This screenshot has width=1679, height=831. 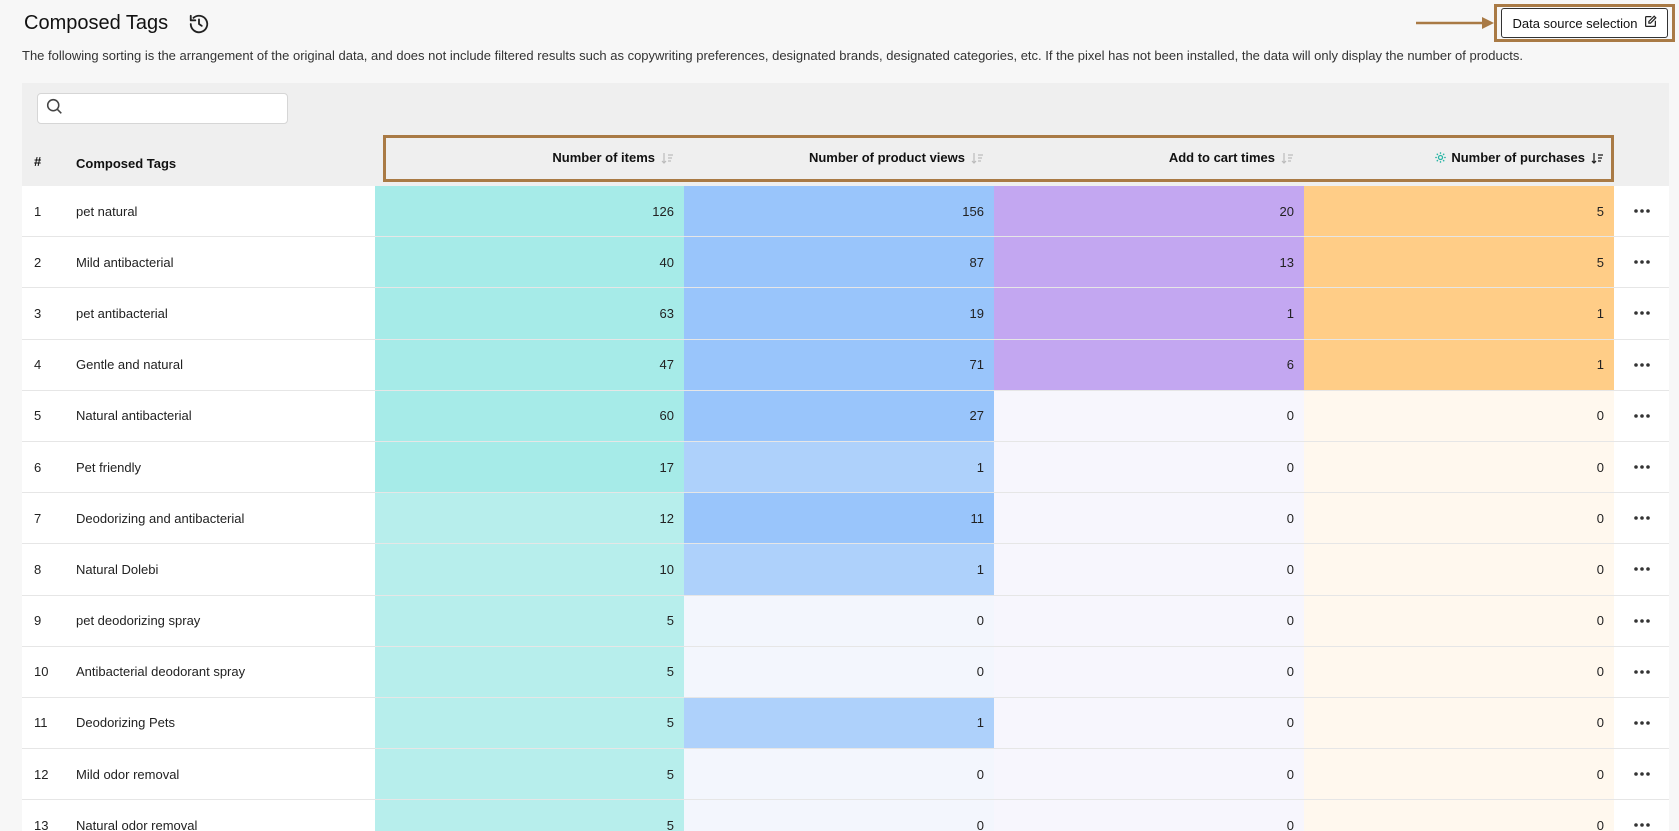 What do you see at coordinates (1149, 211) in the screenshot?
I see `row-cart: 20` at bounding box center [1149, 211].